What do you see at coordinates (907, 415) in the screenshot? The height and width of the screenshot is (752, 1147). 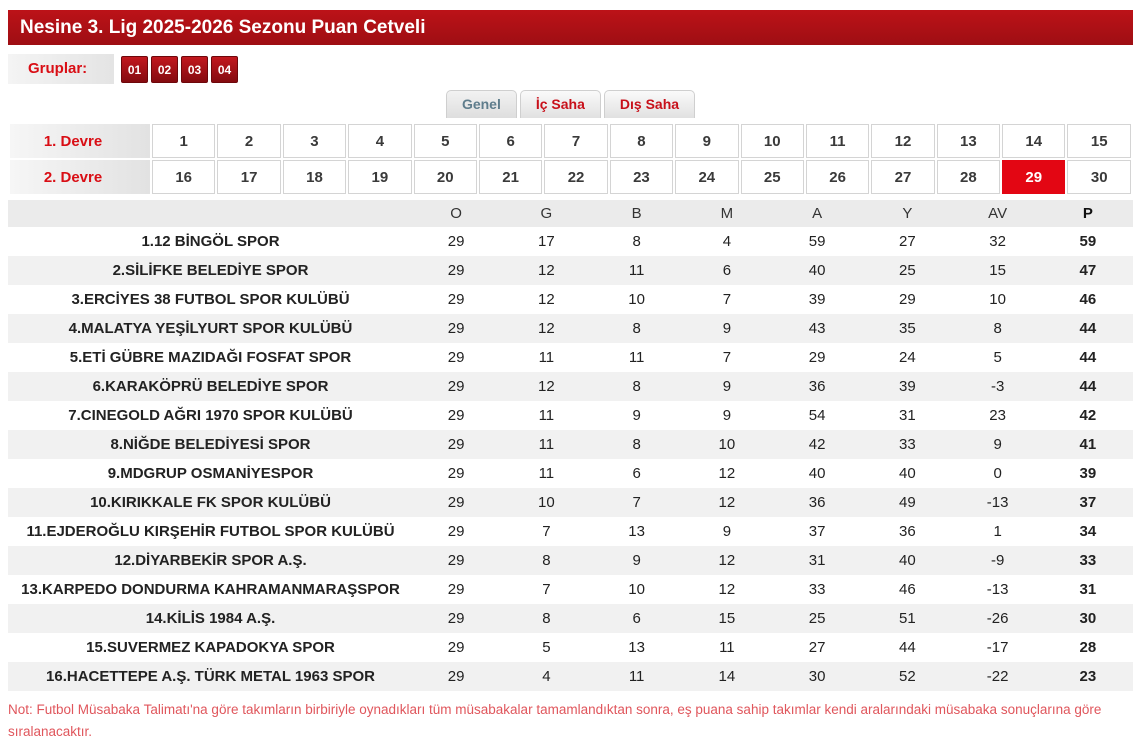 I see `stat-y: 31` at bounding box center [907, 415].